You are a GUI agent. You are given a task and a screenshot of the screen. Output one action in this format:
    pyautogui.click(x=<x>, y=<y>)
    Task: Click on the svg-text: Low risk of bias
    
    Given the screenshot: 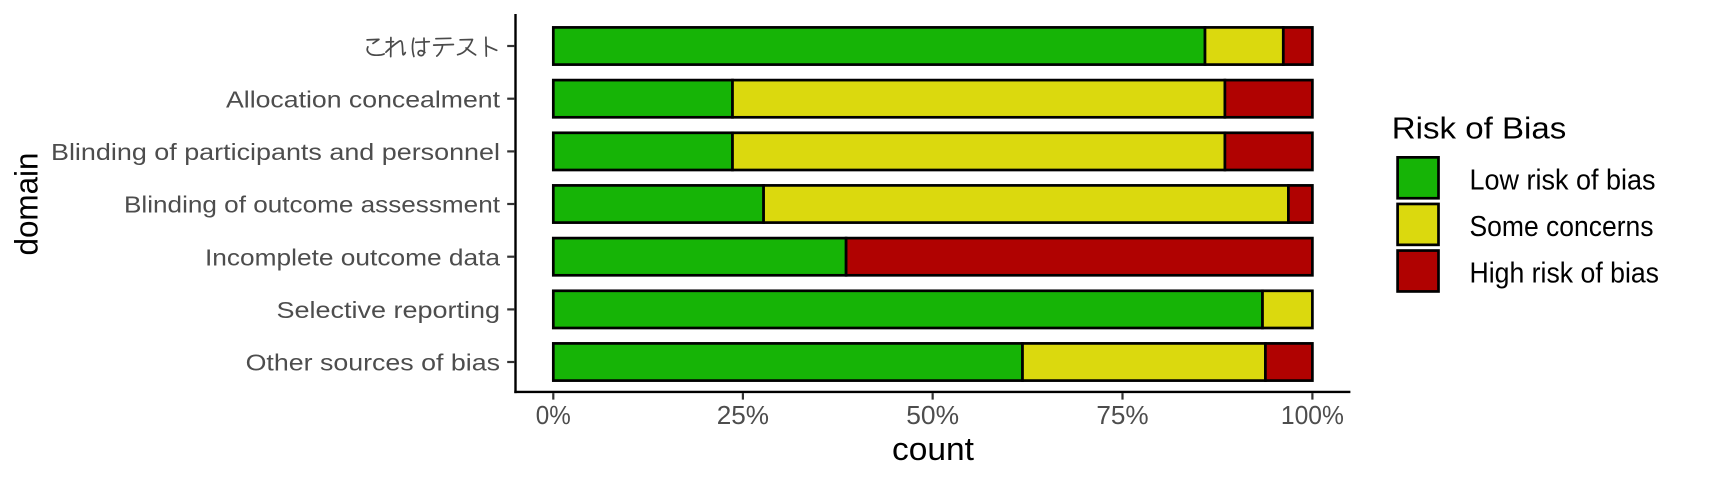 What is the action you would take?
    pyautogui.click(x=1563, y=181)
    